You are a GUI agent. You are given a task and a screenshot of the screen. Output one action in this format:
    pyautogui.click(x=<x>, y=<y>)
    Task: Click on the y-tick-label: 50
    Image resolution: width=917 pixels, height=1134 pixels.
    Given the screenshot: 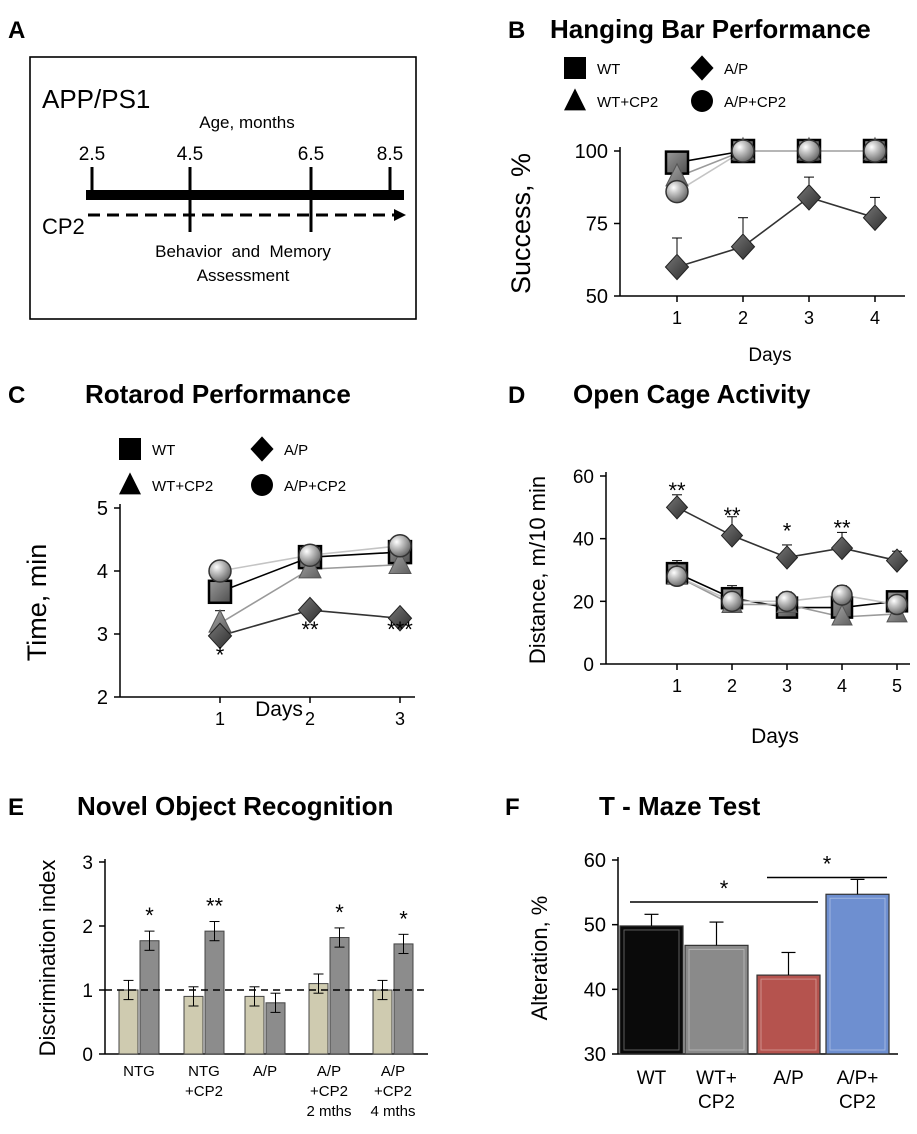 What is the action you would take?
    pyautogui.click(x=595, y=926)
    